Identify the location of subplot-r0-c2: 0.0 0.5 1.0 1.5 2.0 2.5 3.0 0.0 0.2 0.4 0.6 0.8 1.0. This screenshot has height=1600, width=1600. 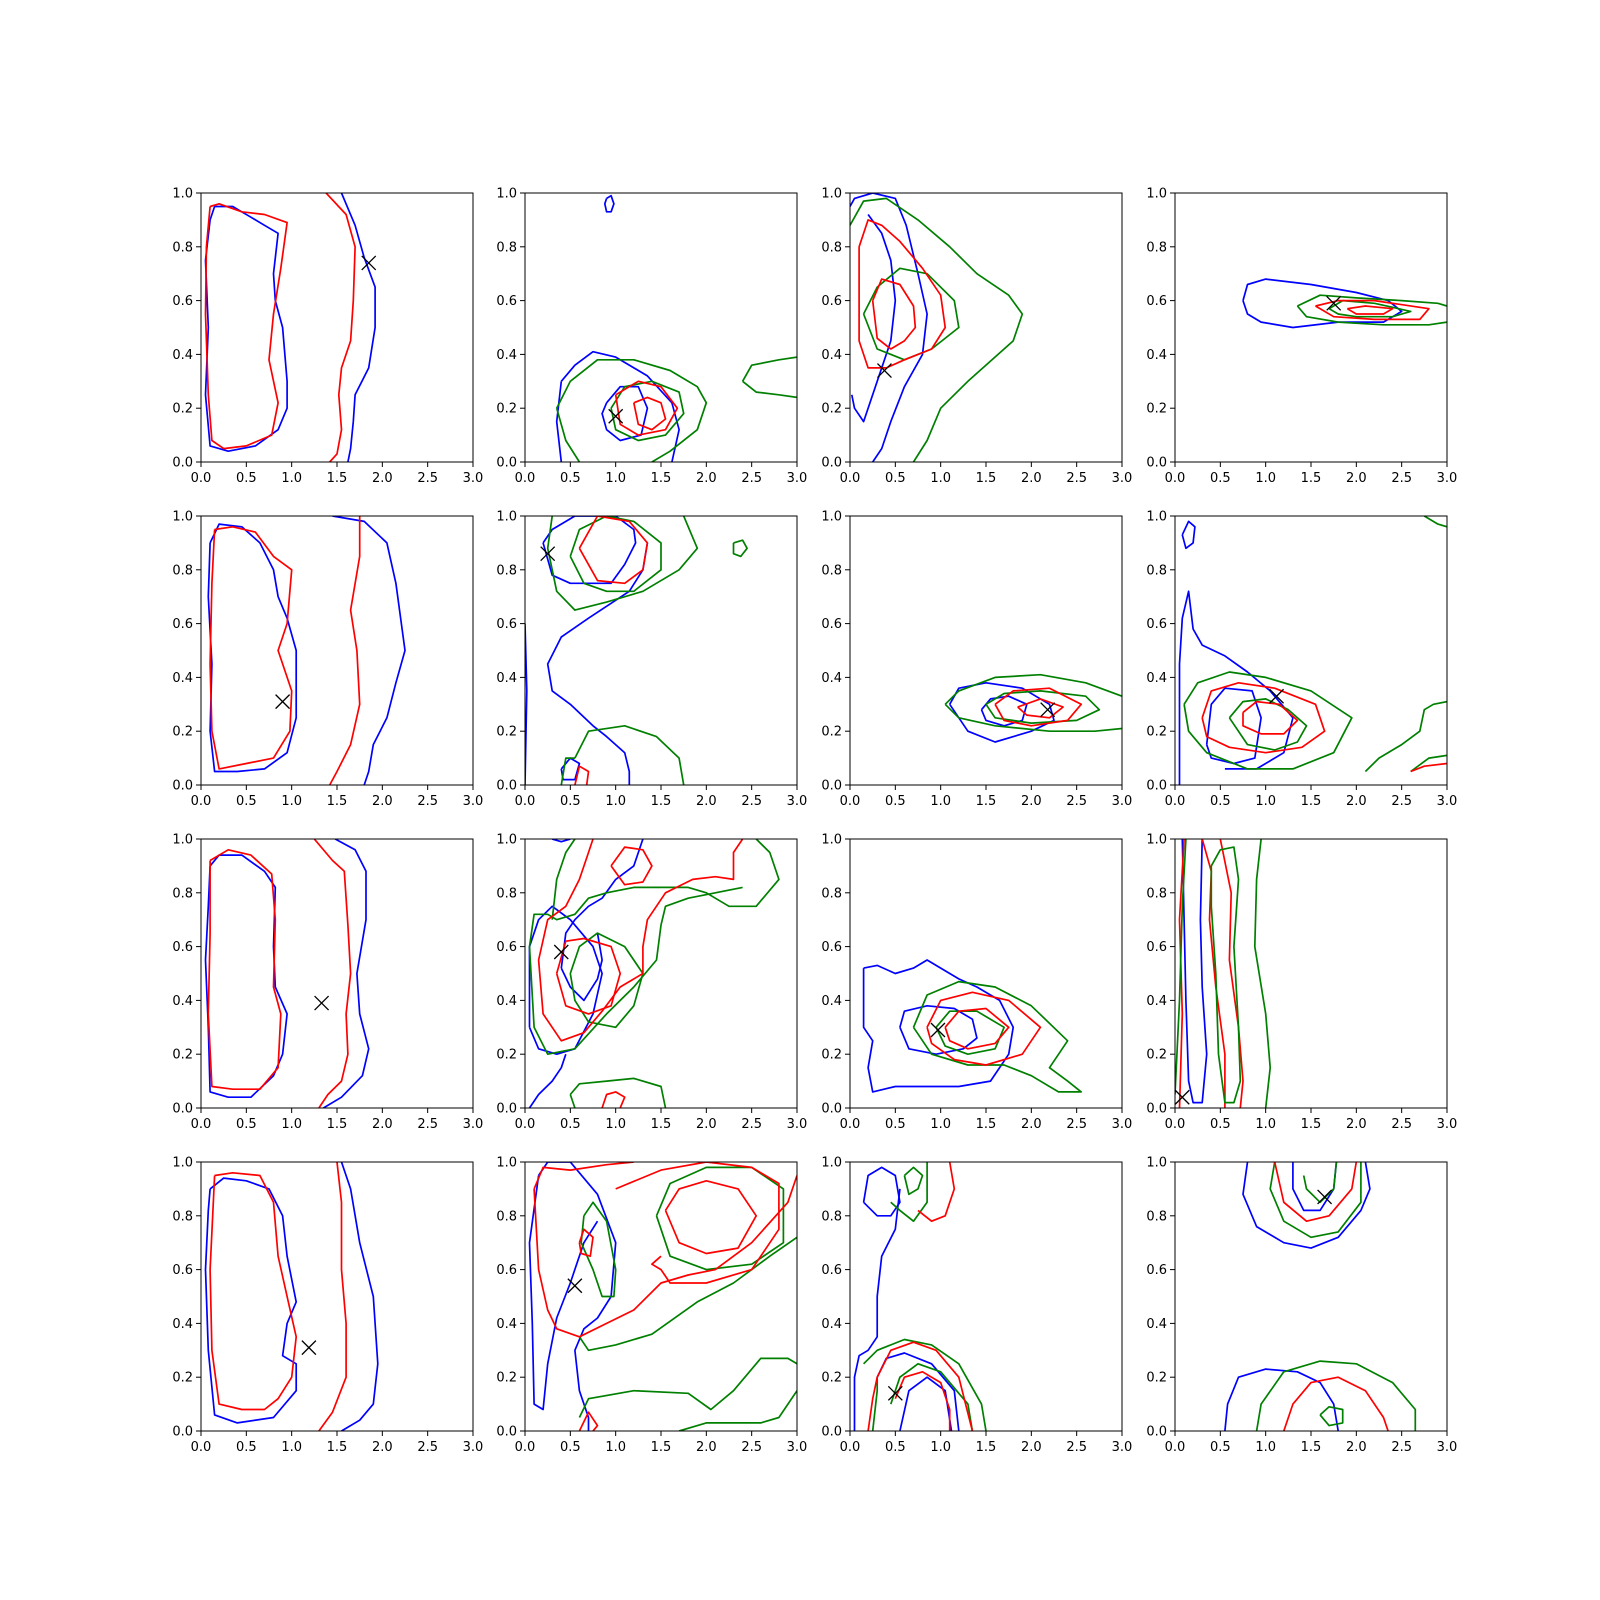
(976, 337).